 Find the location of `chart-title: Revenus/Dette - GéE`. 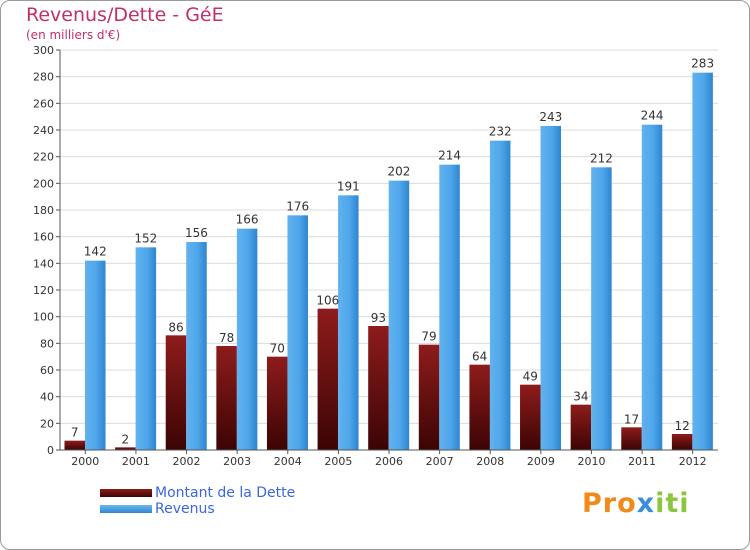

chart-title: Revenus/Dette - GéE is located at coordinates (125, 15).